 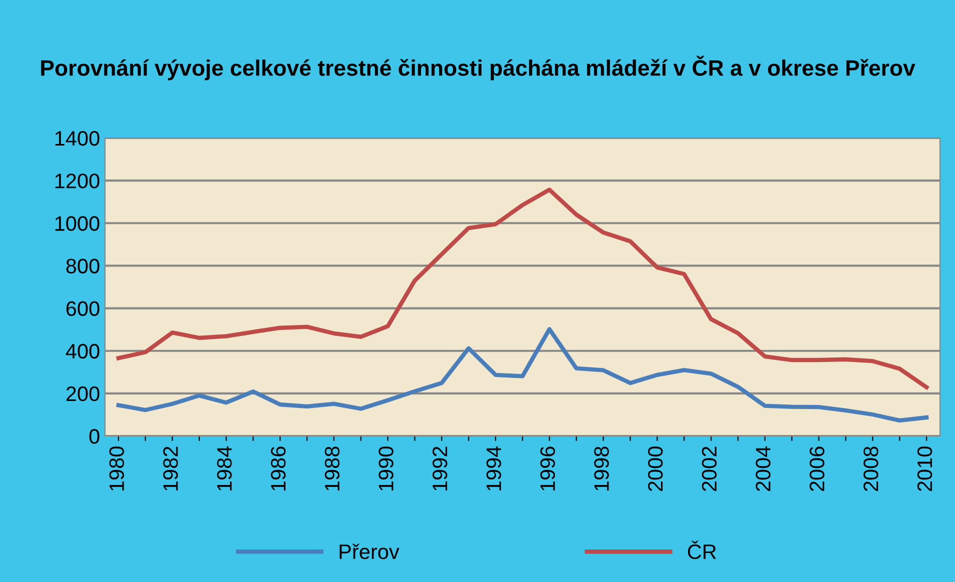 I want to click on x-tick-label: 2000, so click(x=655, y=469).